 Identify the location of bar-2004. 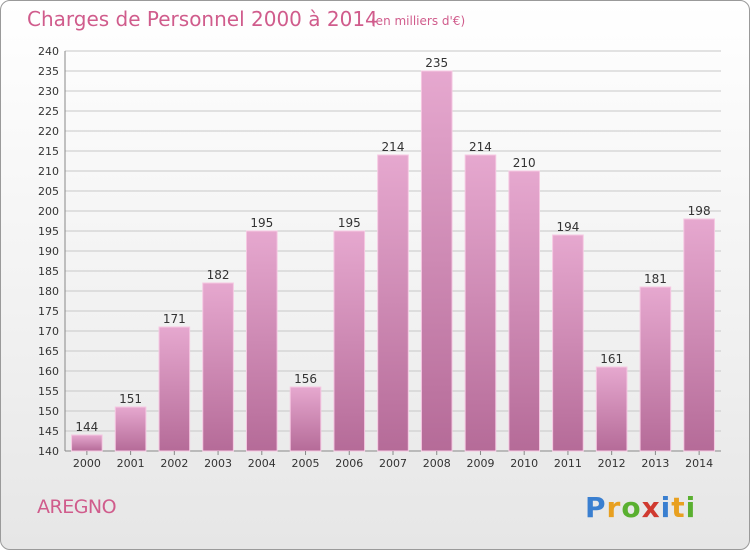
(261, 341).